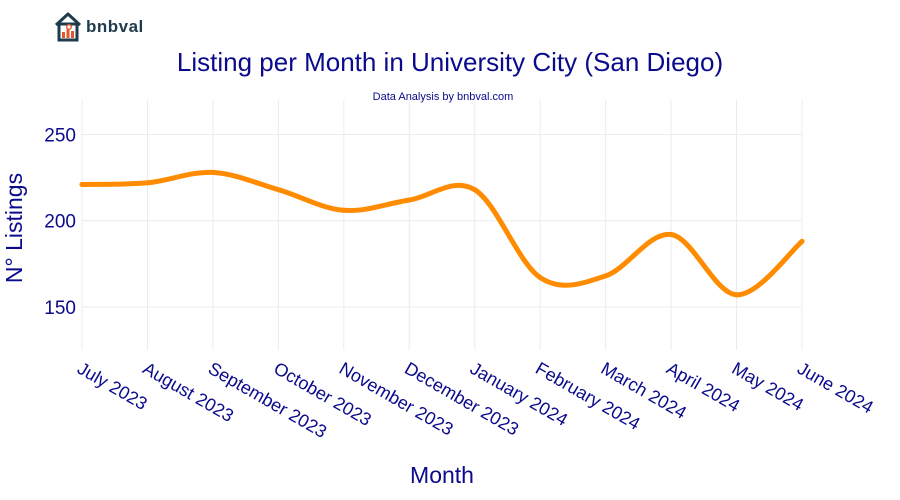 The height and width of the screenshot is (500, 900). I want to click on y-tick-label: 150, so click(60, 308).